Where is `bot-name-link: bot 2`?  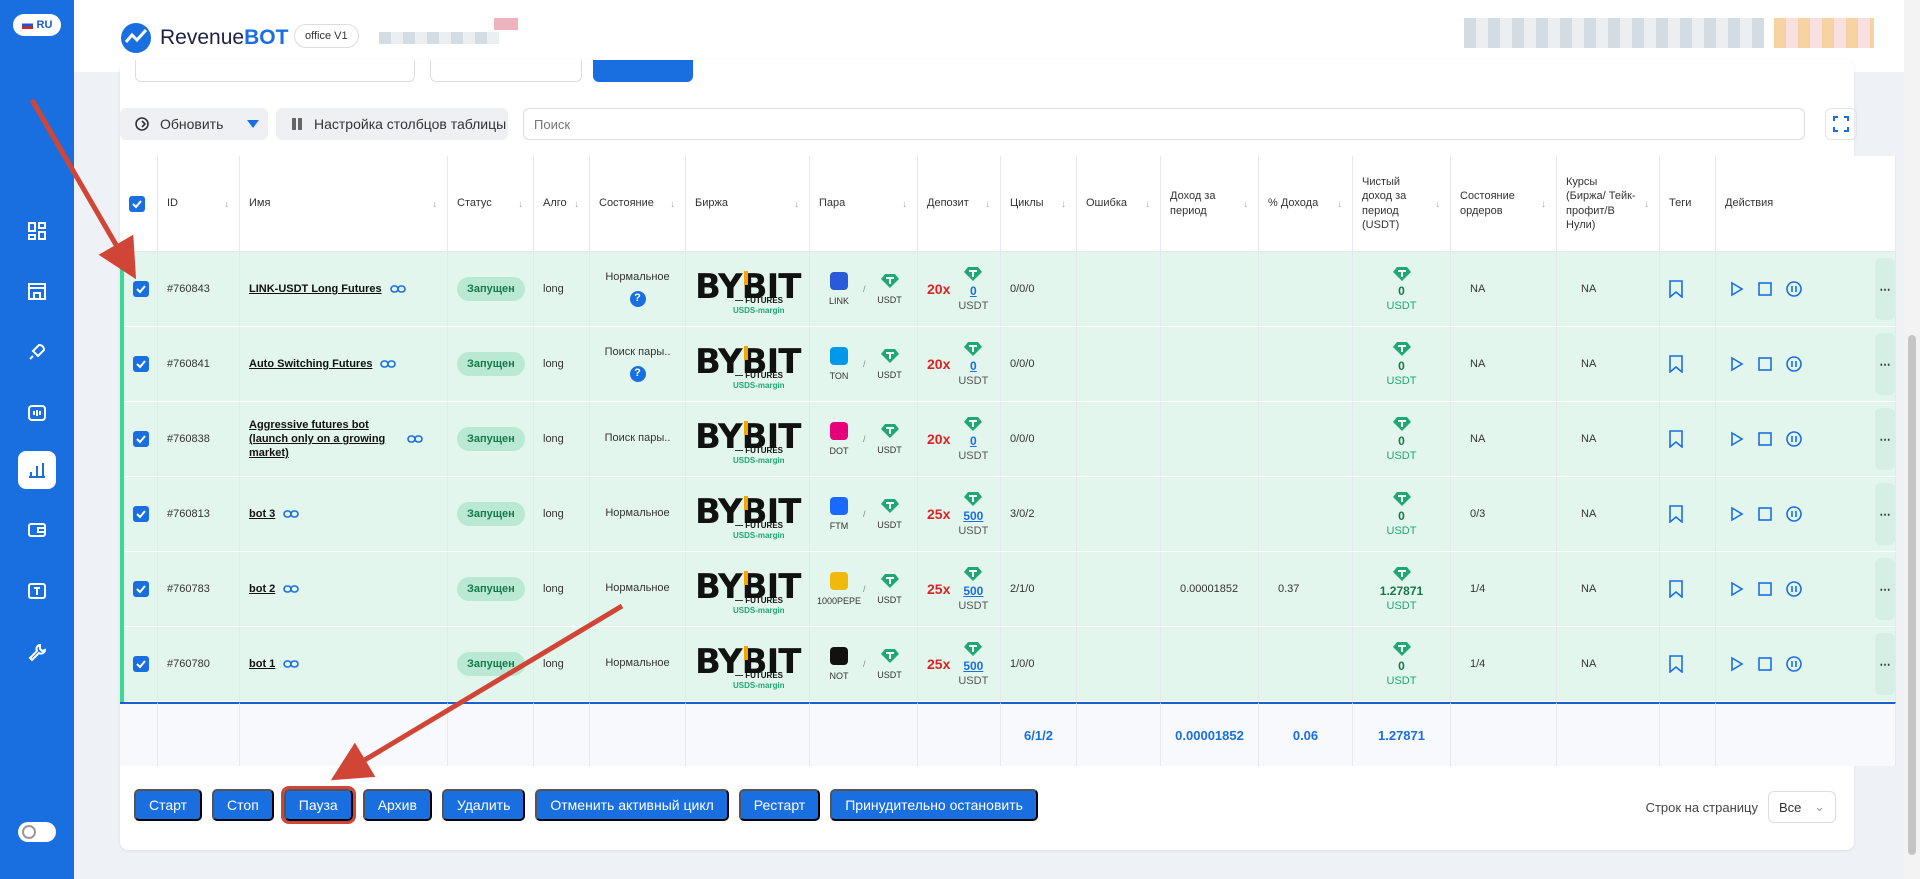 bot-name-link: bot 2 is located at coordinates (274, 589).